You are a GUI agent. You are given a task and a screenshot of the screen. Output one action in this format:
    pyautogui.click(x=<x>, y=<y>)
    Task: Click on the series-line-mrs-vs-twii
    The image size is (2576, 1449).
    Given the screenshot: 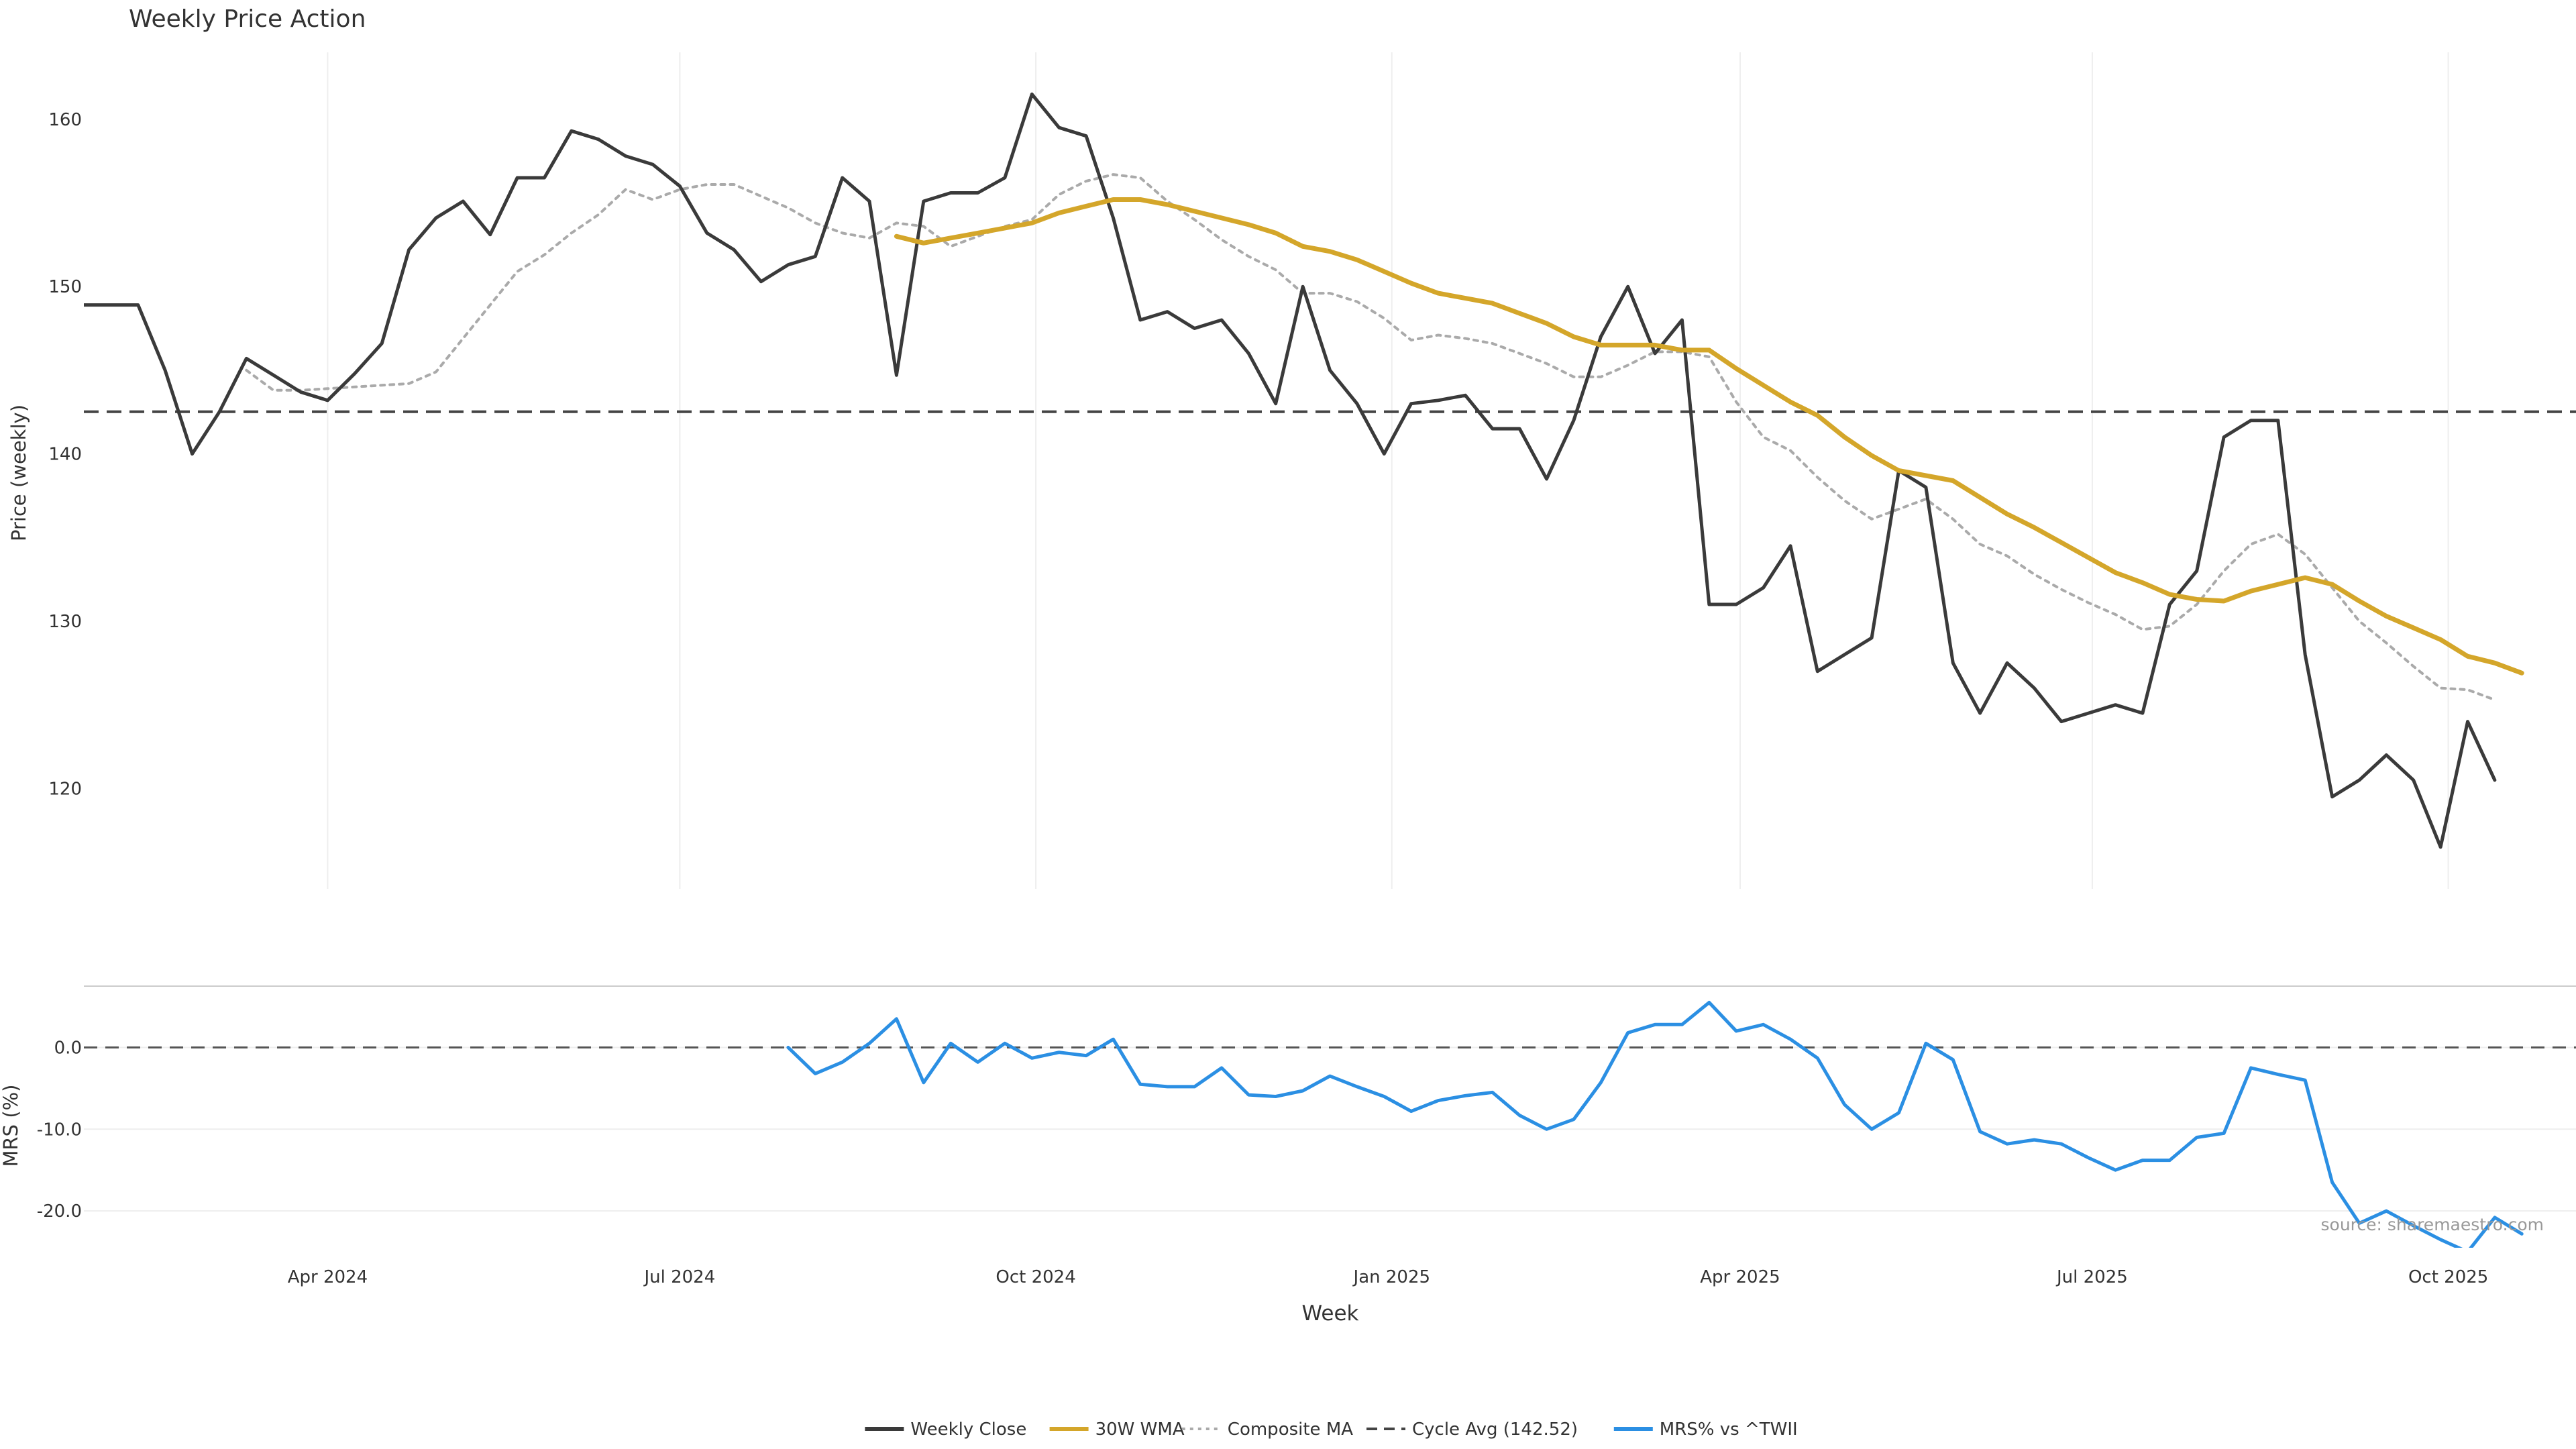 What is the action you would take?
    pyautogui.click(x=1655, y=1124)
    